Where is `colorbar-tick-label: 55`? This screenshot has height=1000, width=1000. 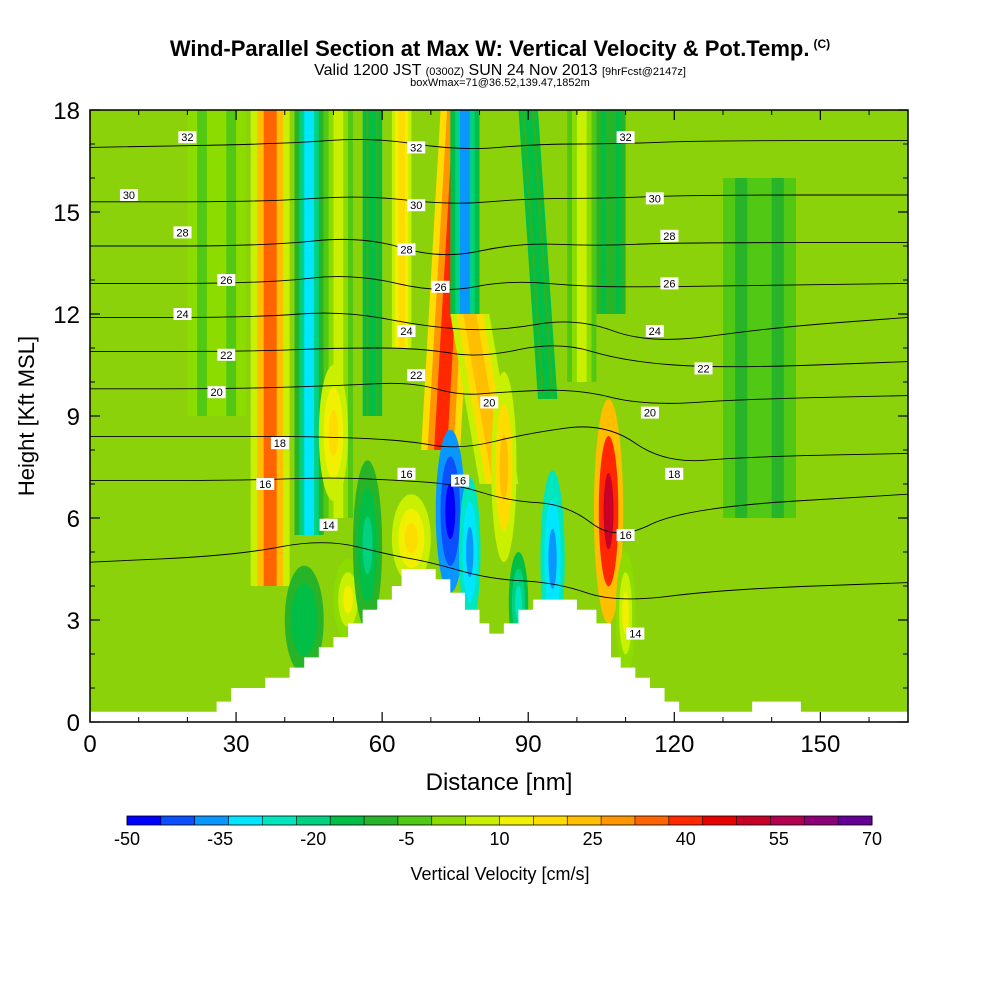
colorbar-tick-label: 55 is located at coordinates (779, 839).